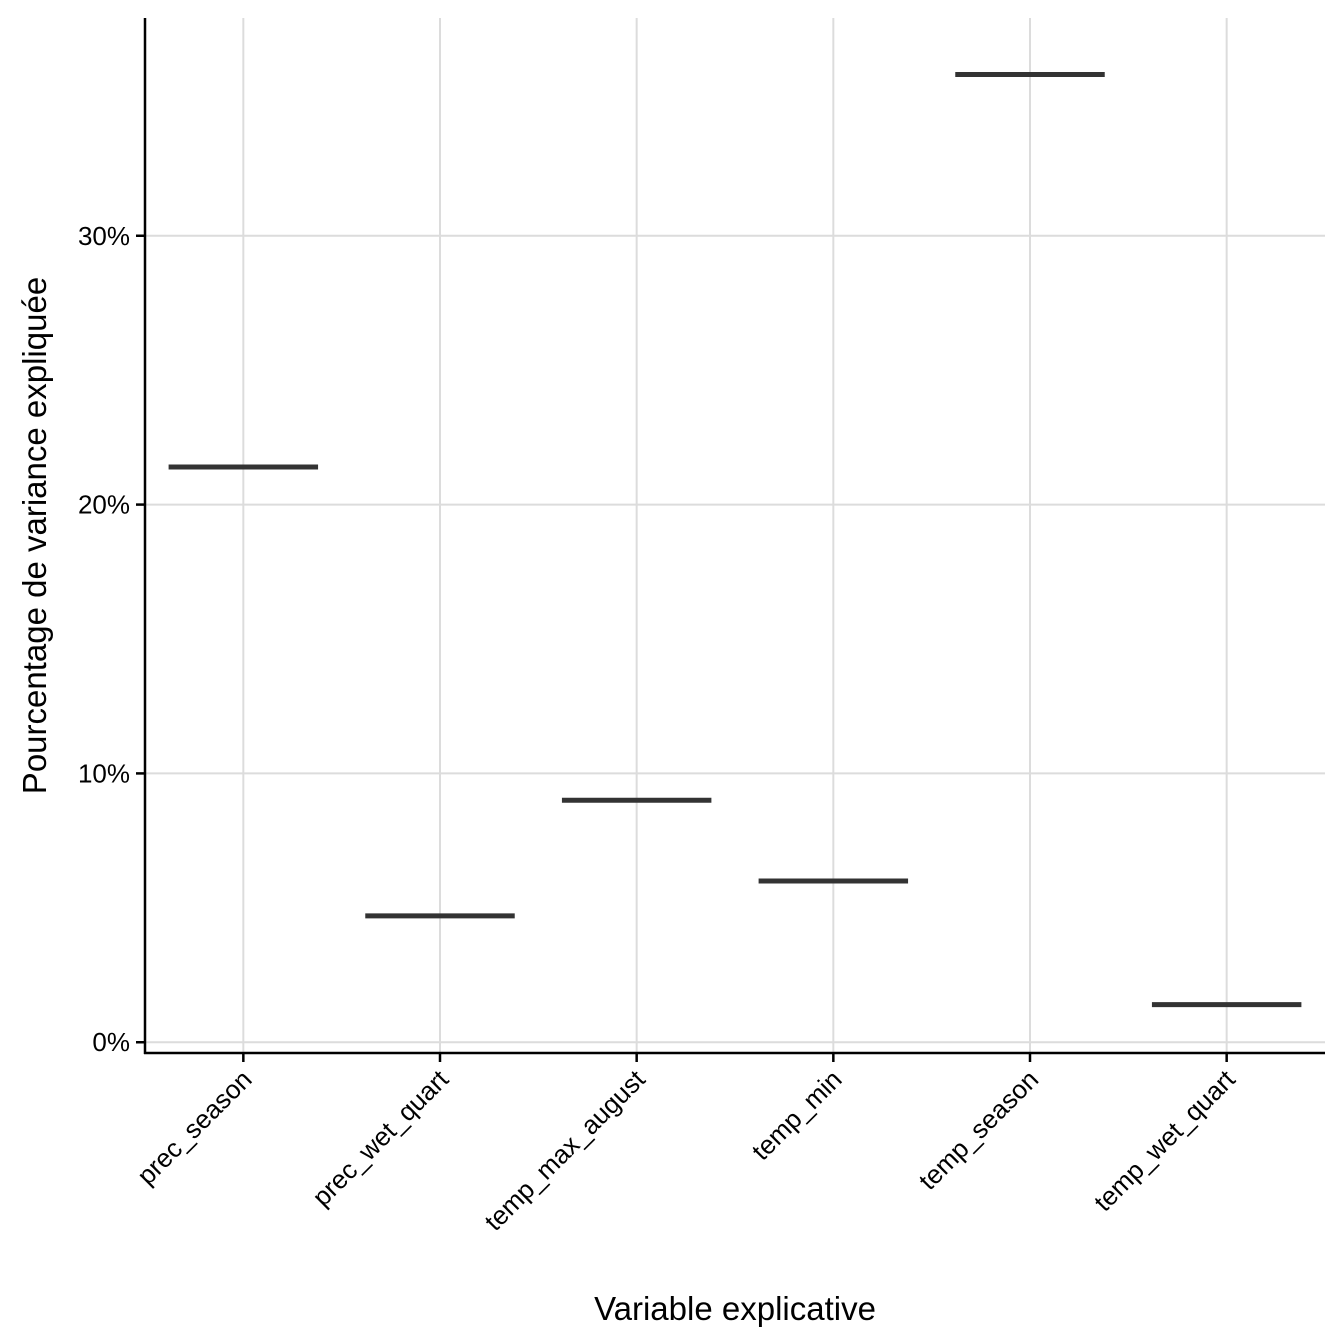  What do you see at coordinates (564, 1149) in the screenshot?
I see `x-tick-label: temp_max_august` at bounding box center [564, 1149].